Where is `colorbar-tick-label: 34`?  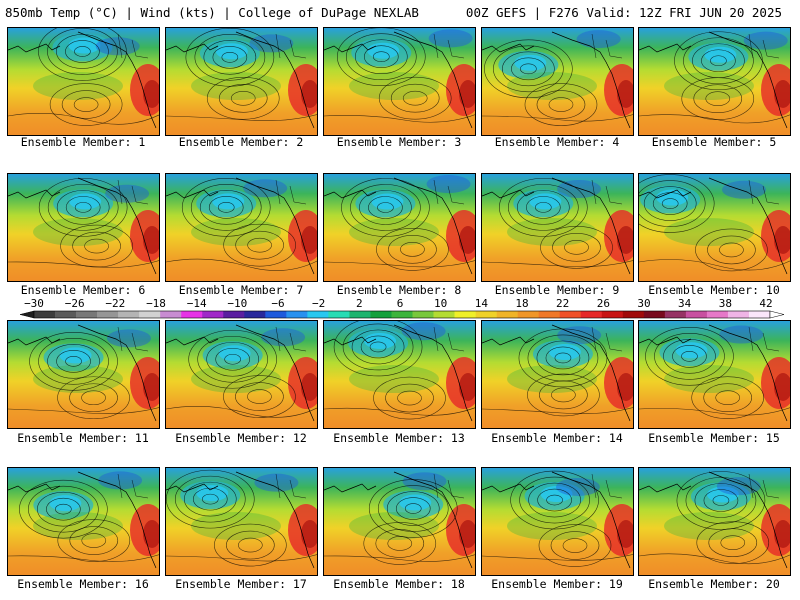
colorbar-tick-label: 34 is located at coordinates (685, 303).